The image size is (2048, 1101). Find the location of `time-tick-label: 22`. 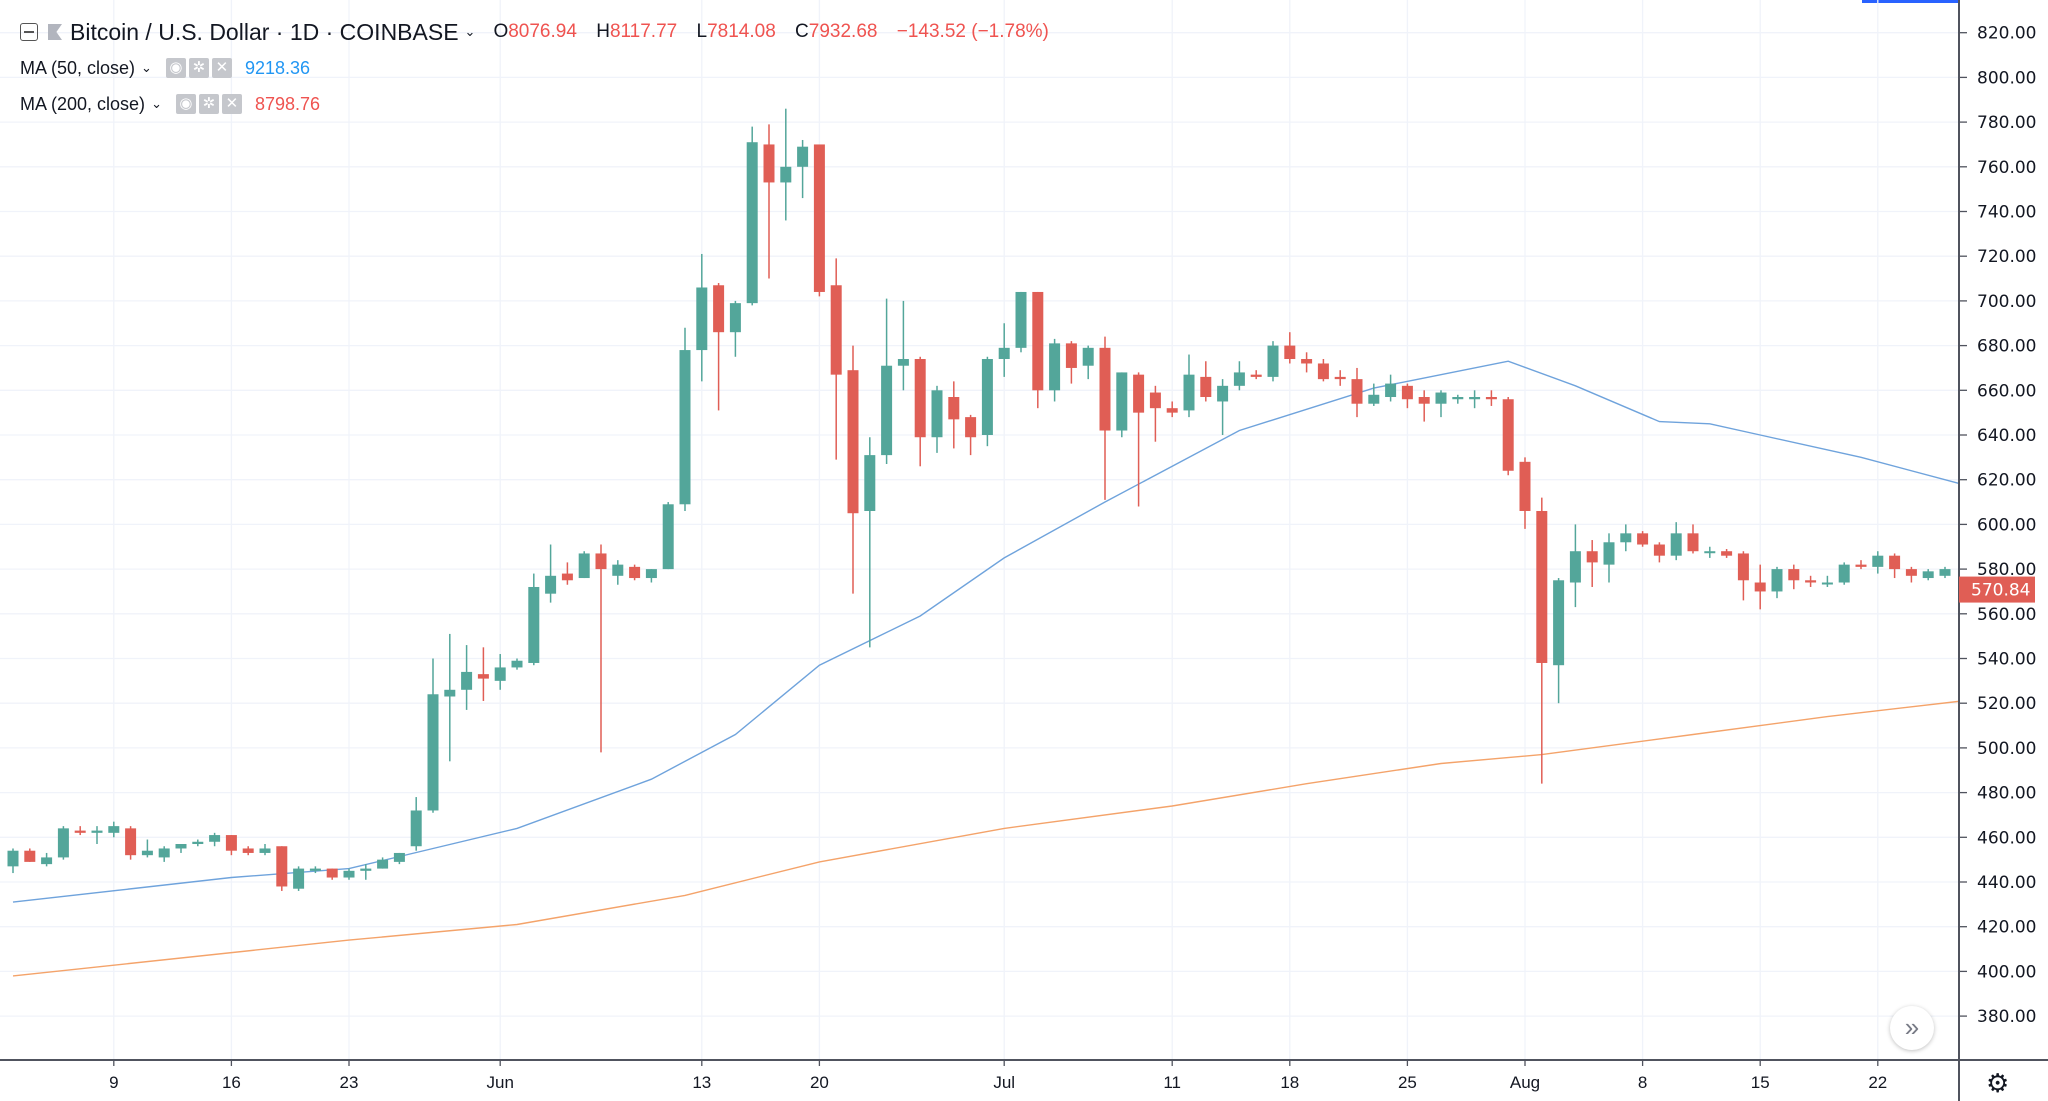

time-tick-label: 22 is located at coordinates (1877, 1082).